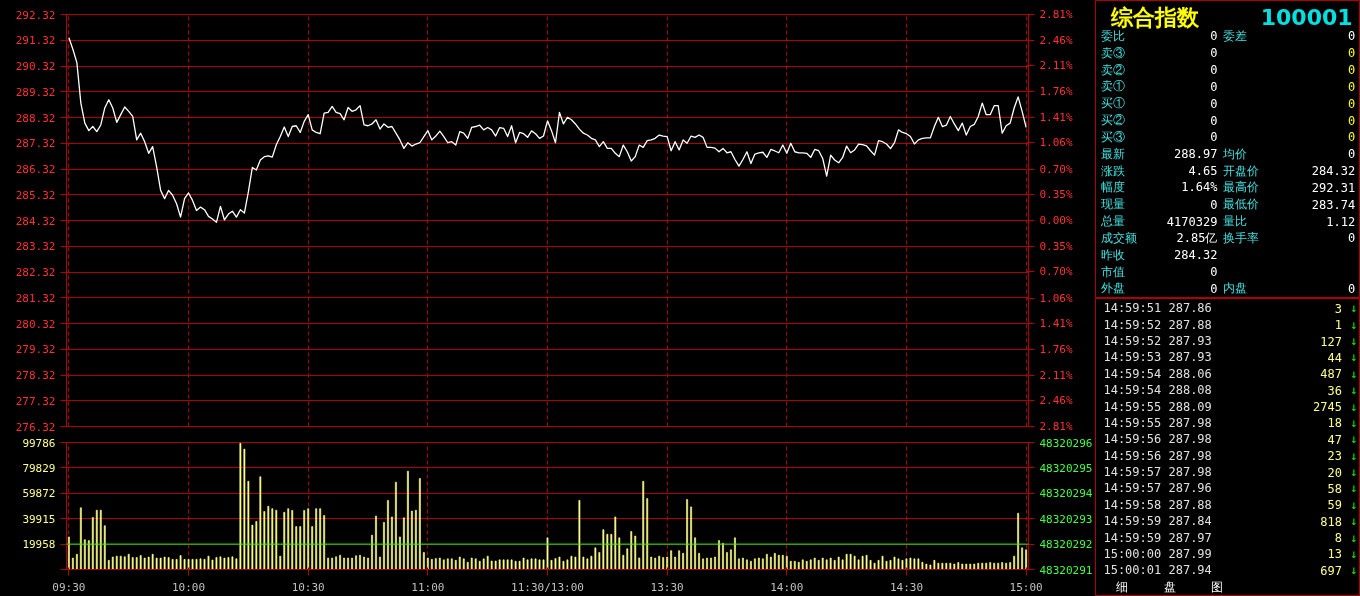  What do you see at coordinates (1230, 505) in the screenshot?
I see `text: 14:59:58 287.88 59 ↓` at bounding box center [1230, 505].